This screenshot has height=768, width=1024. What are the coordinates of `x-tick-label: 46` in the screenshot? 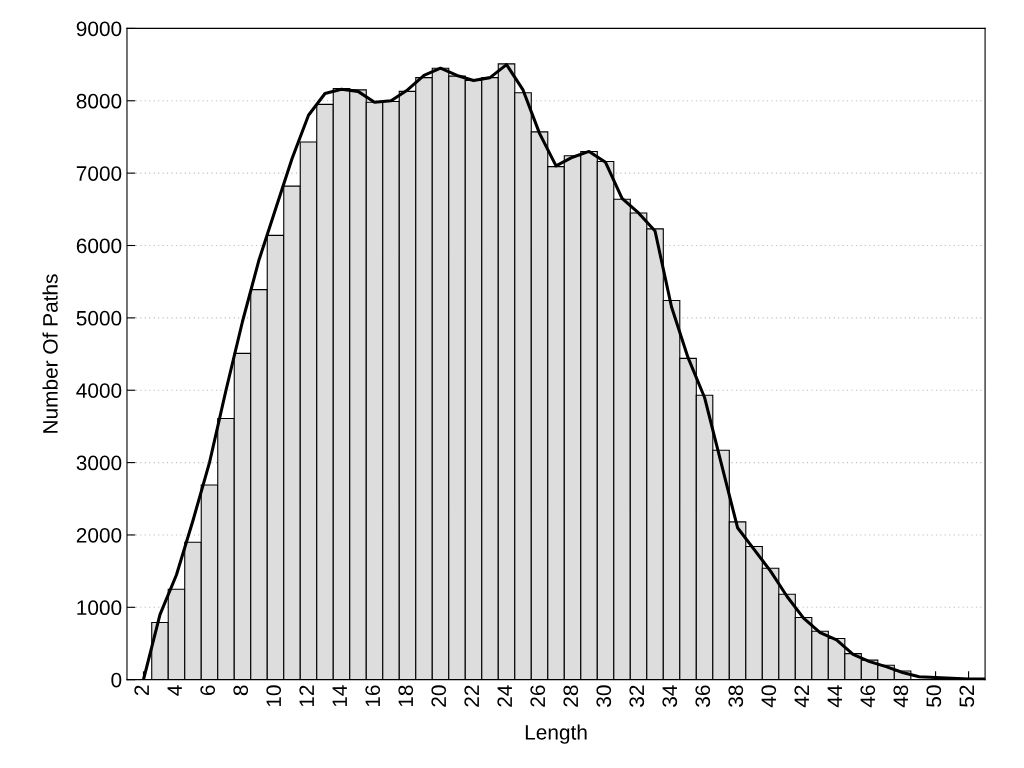 It's located at (868, 696).